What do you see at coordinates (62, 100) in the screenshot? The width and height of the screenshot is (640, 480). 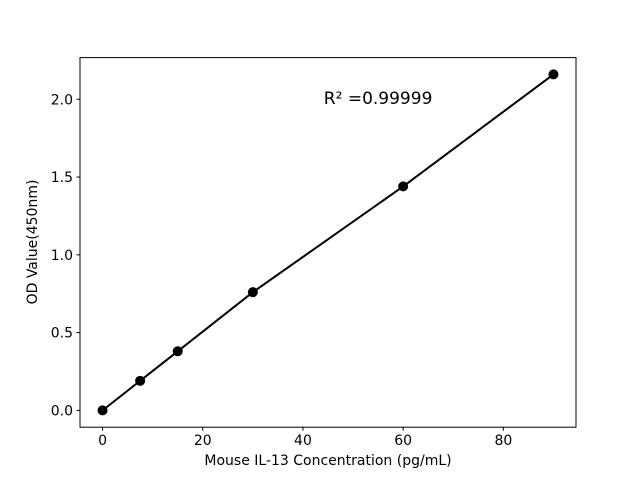 I see `y-tick-label: 2.0` at bounding box center [62, 100].